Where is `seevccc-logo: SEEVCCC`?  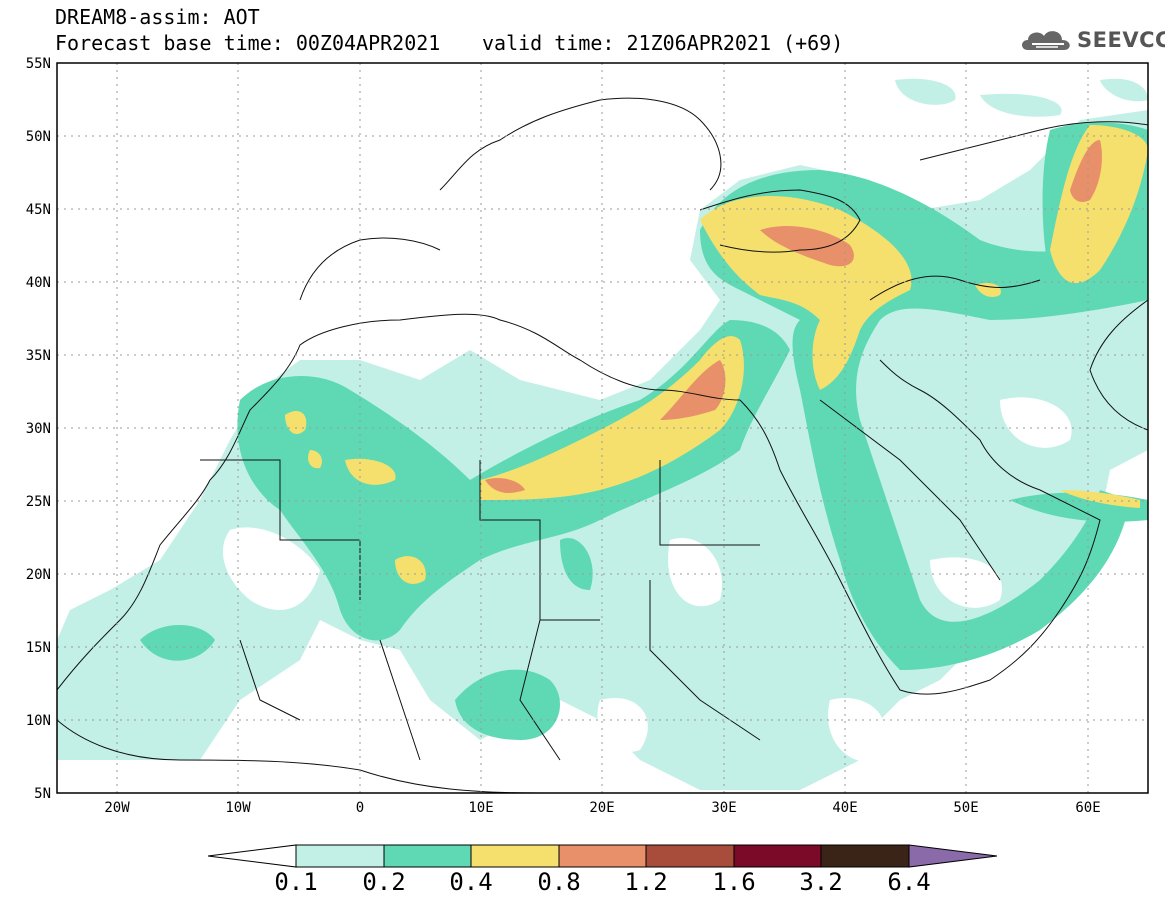 seevccc-logo: SEEVCCC is located at coordinates (1091, 40).